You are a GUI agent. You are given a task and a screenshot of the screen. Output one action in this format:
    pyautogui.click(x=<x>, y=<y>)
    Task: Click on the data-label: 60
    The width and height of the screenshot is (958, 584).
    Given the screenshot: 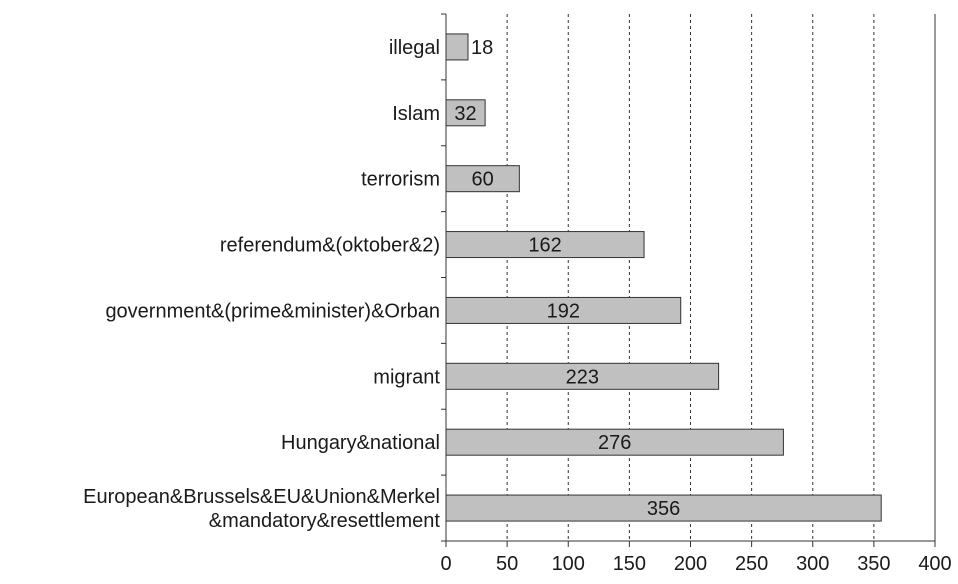 What is the action you would take?
    pyautogui.click(x=483, y=180)
    